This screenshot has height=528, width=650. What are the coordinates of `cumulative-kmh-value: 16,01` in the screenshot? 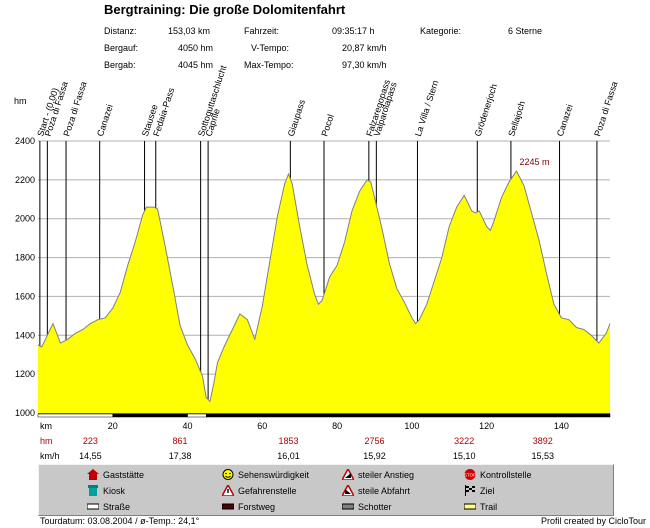 It's located at (288, 456).